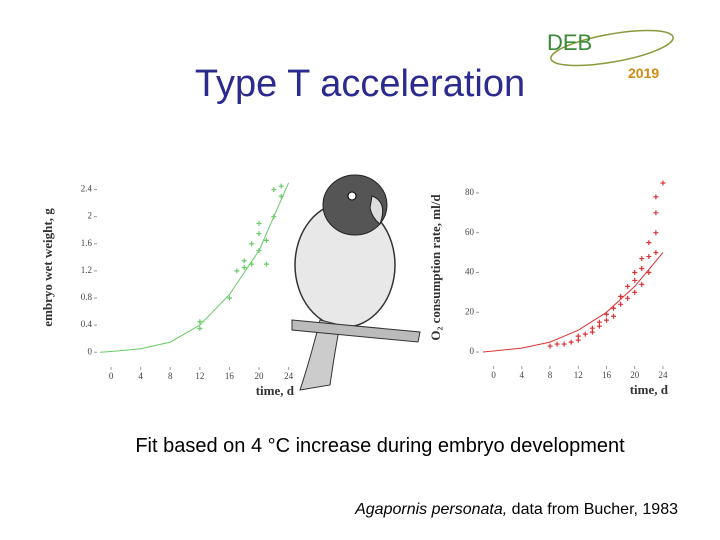 The height and width of the screenshot is (540, 720). I want to click on y-tick-label: 60, so click(470, 232).